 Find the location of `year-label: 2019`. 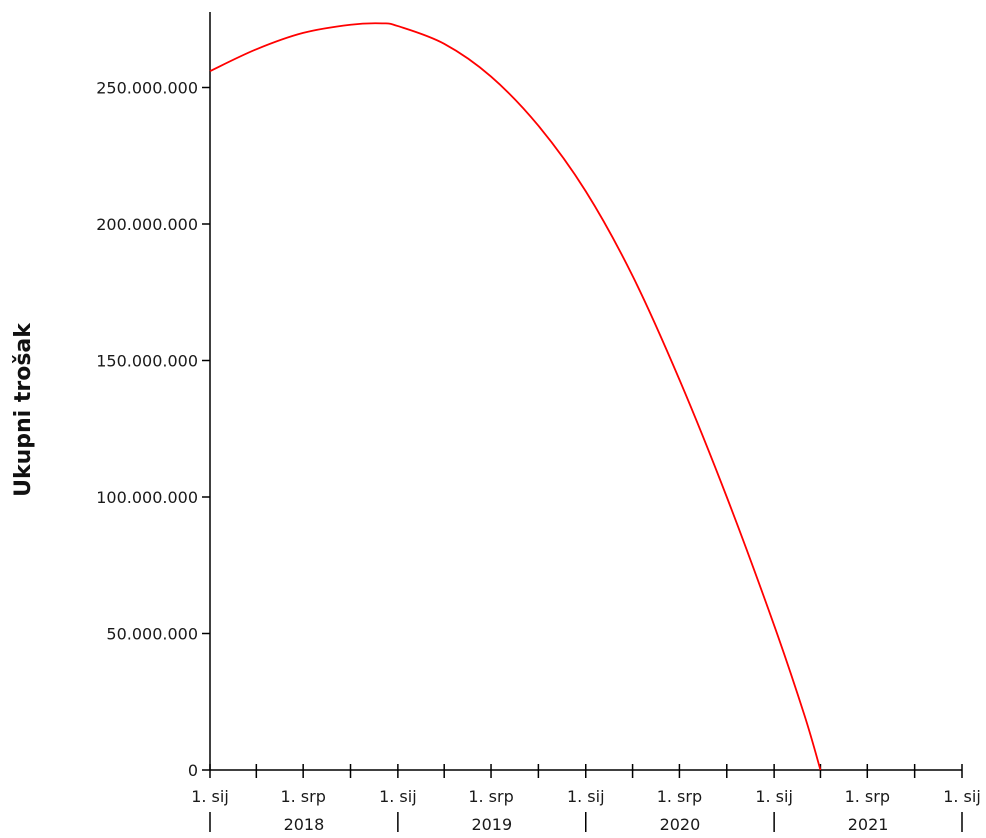

year-label: 2019 is located at coordinates (491, 824).